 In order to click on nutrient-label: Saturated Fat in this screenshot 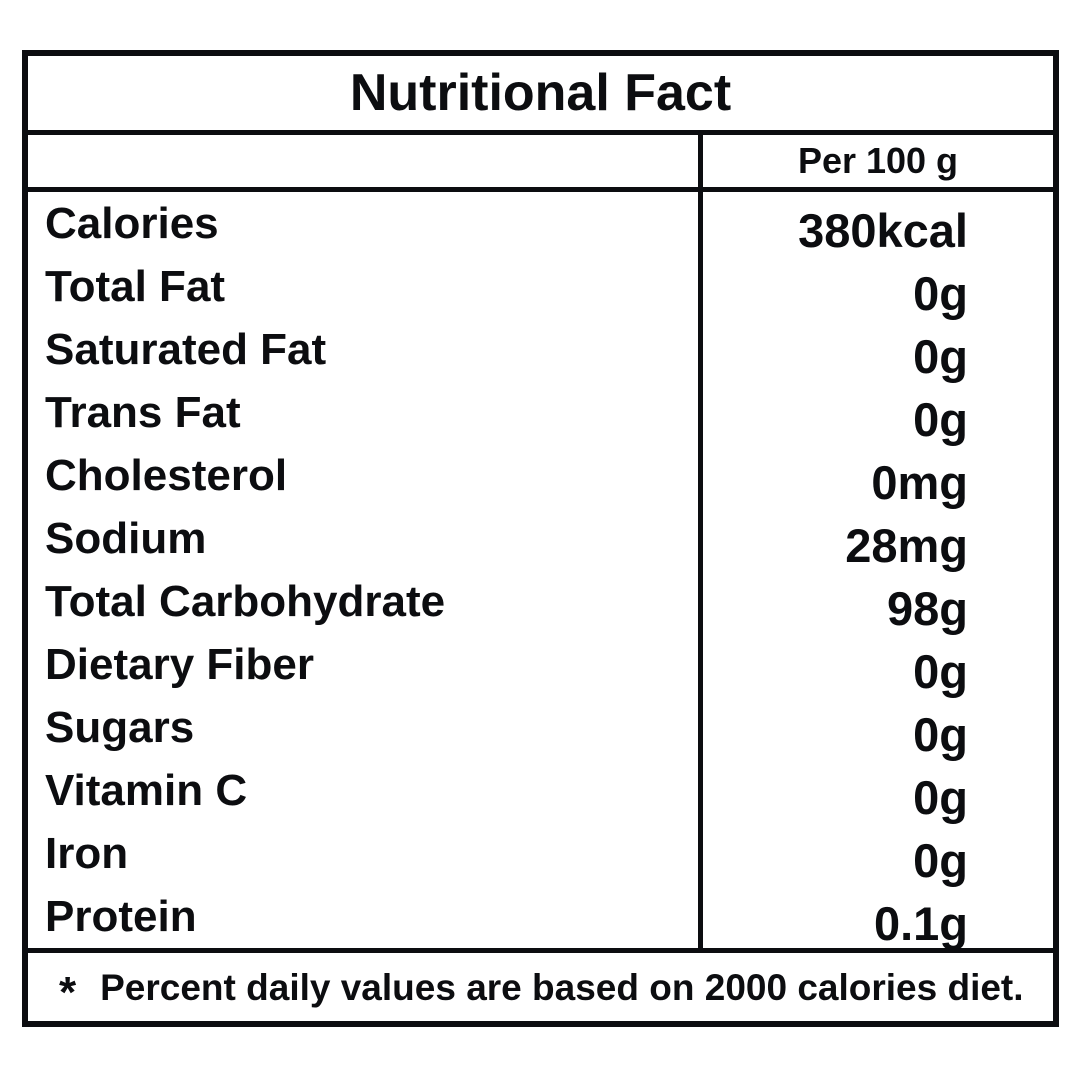, I will do `click(186, 349)`.